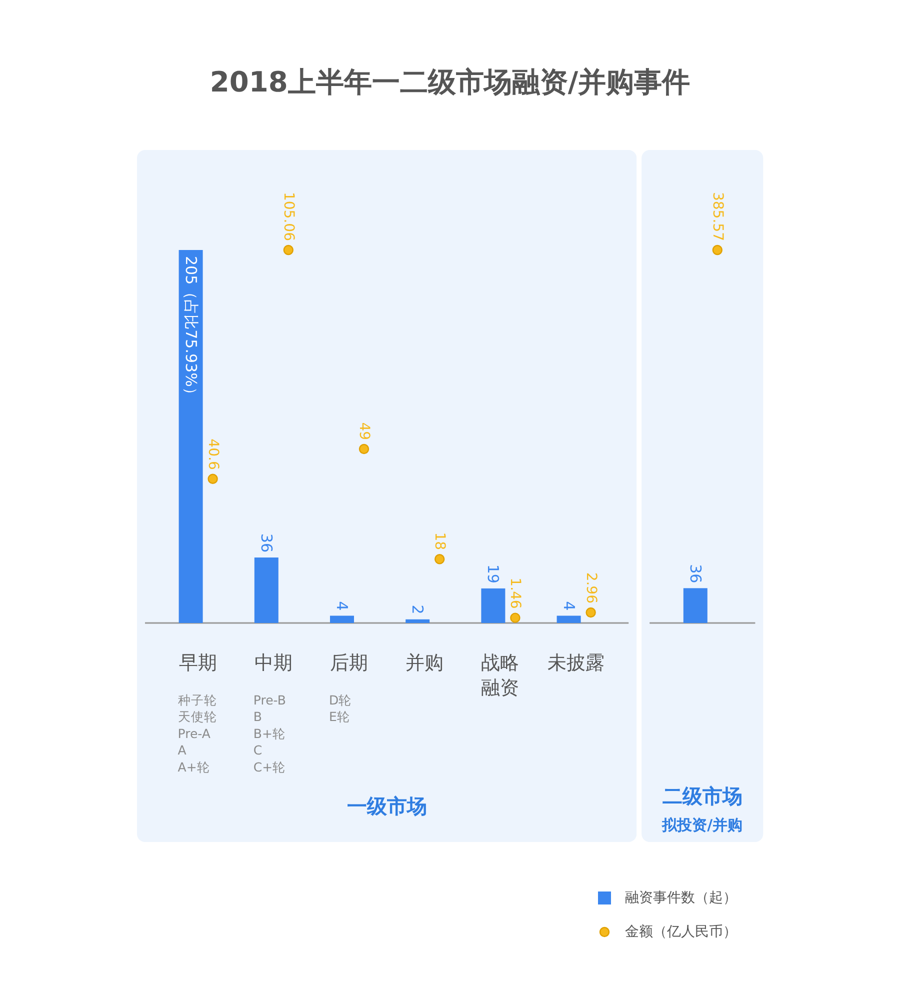 The width and height of the screenshot is (900, 1000). What do you see at coordinates (197, 716) in the screenshot?
I see `text: 天使轮` at bounding box center [197, 716].